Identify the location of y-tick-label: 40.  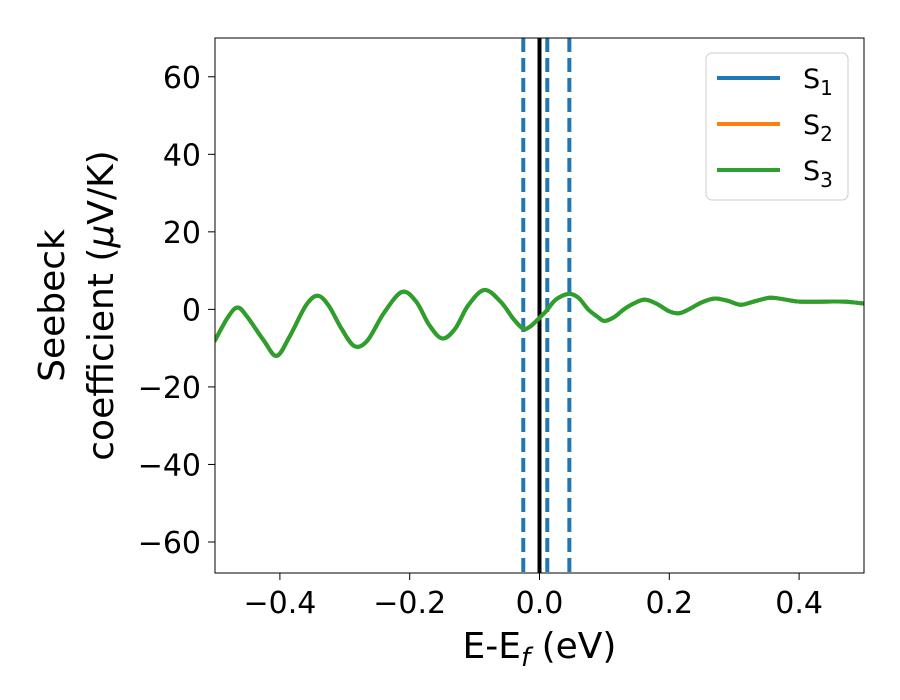
(182, 155).